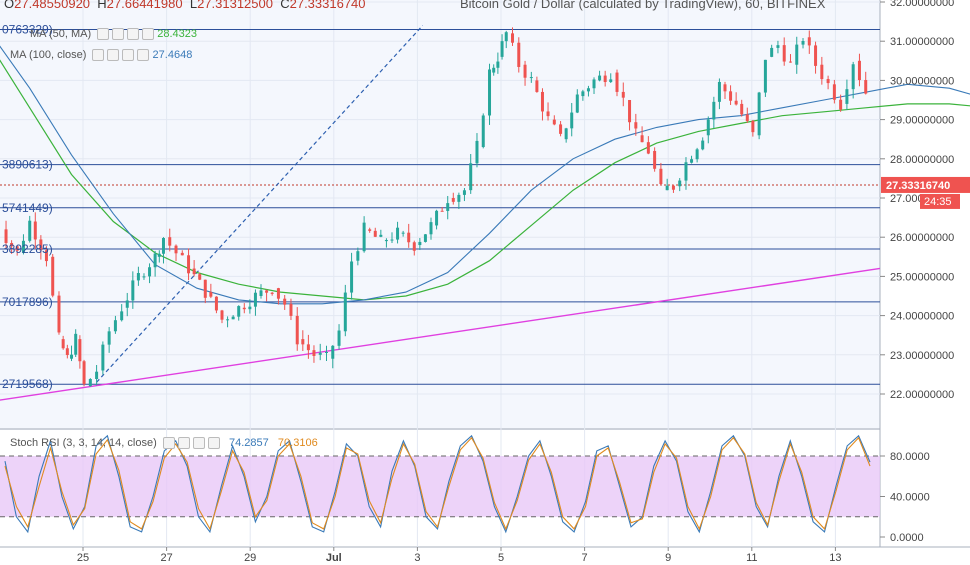 Image resolution: width=970 pixels, height=565 pixels. Describe the element at coordinates (27, 165) in the screenshot. I see `level-label-1: 3890613)` at that location.